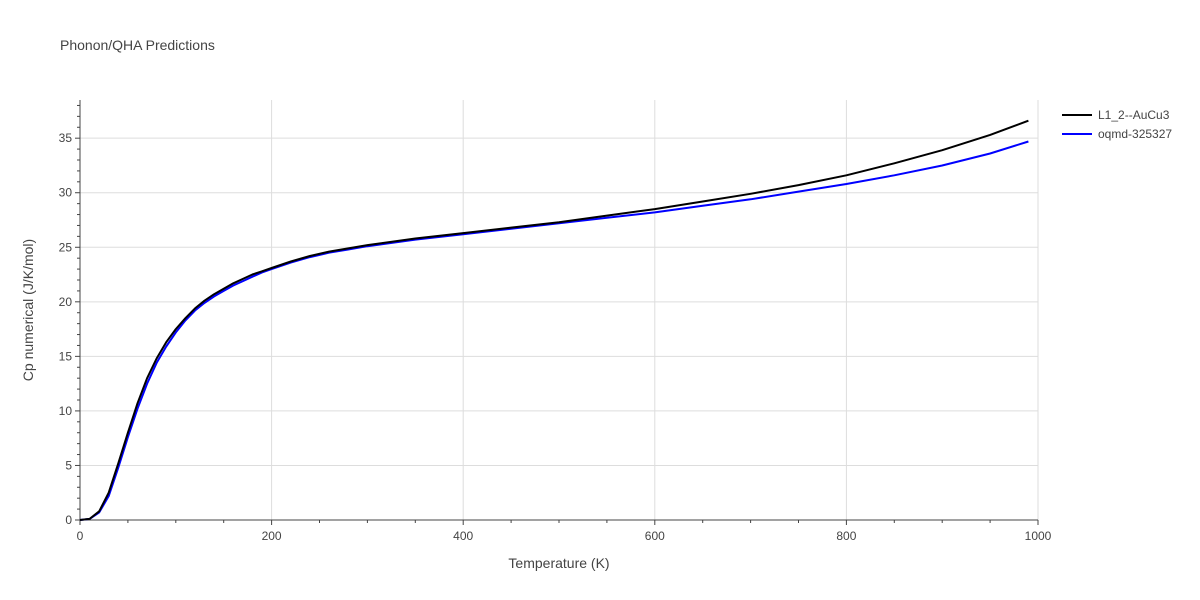  What do you see at coordinates (272, 536) in the screenshot?
I see `x-tick-label: 200` at bounding box center [272, 536].